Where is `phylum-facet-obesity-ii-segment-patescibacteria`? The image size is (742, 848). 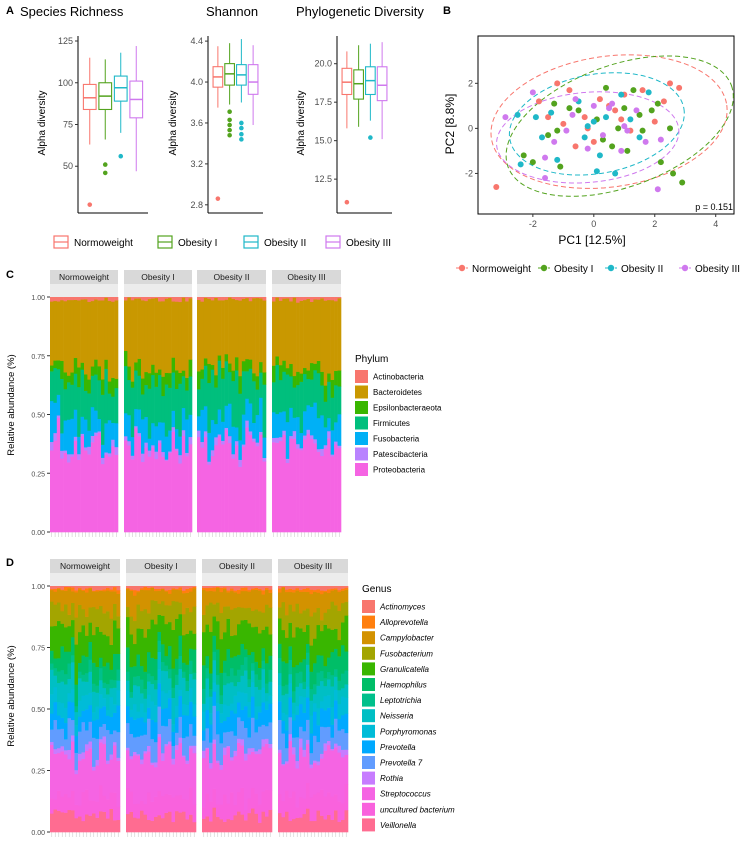
phylum-facet-obesity-ii-segment-patescibacteria is located at coordinates (199, 434).